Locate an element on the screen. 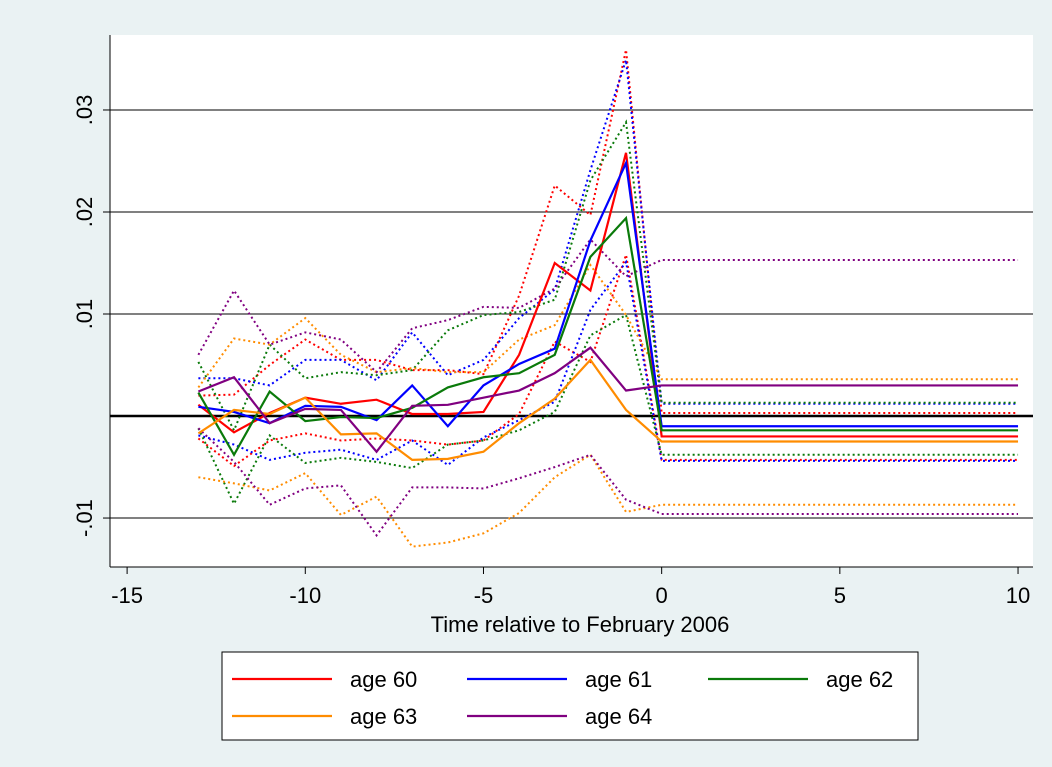 The image size is (1052, 767). x-tick-label: -15 is located at coordinates (127, 595).